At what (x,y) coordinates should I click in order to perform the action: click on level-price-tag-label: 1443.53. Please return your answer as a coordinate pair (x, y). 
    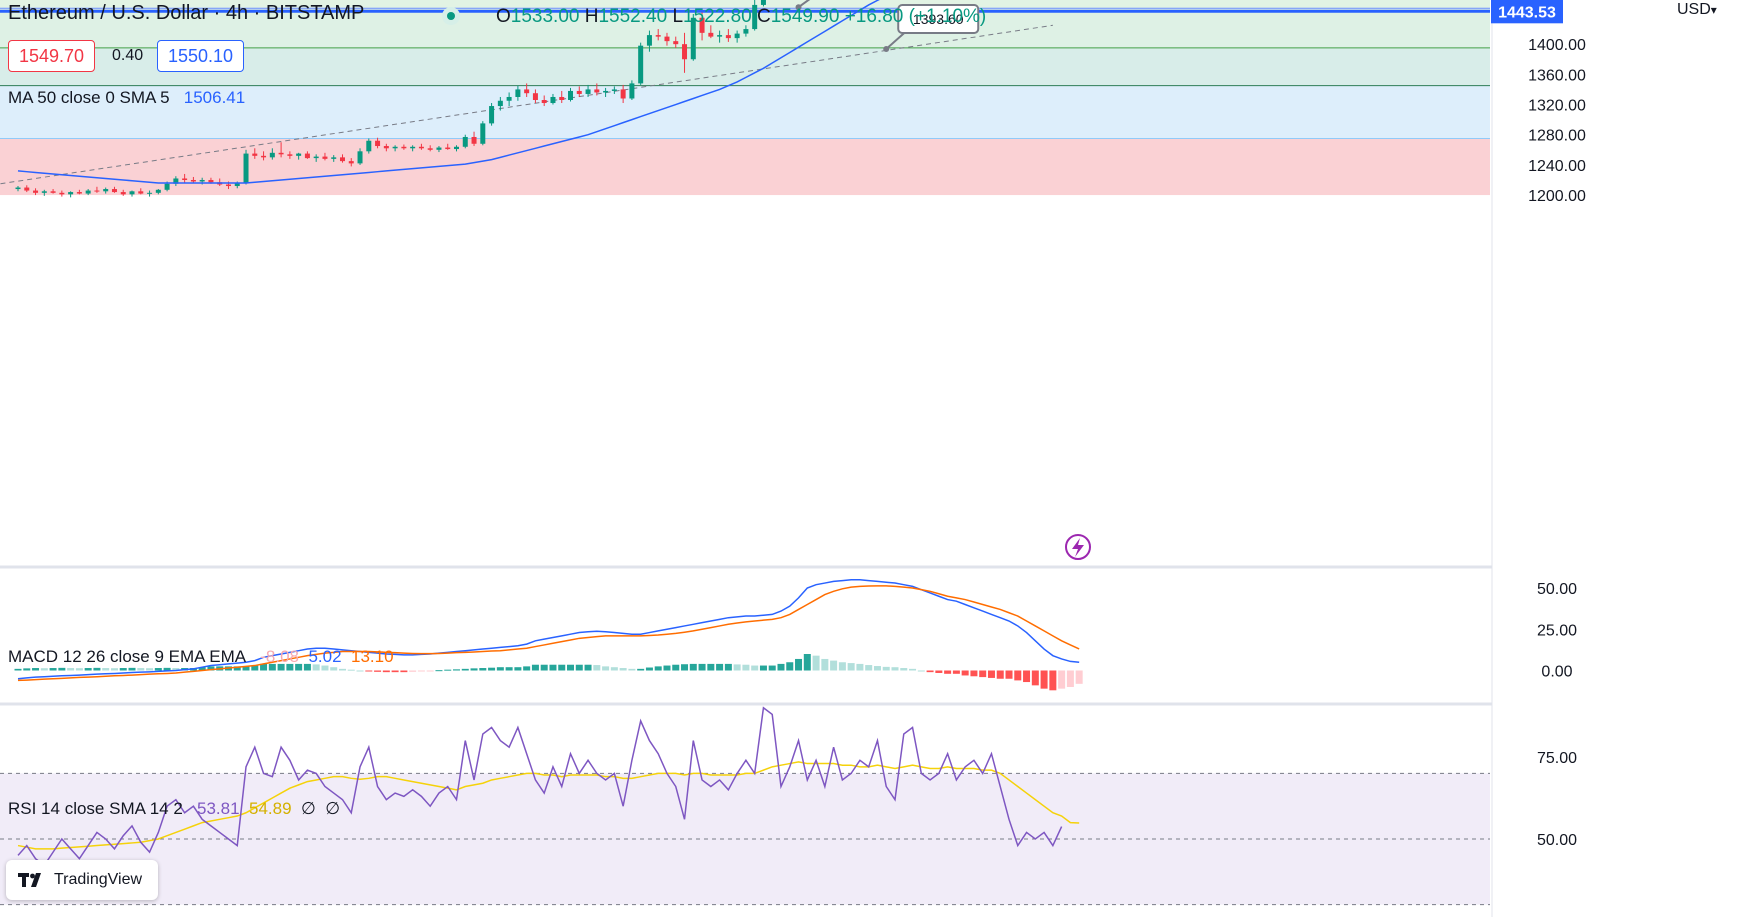
    Looking at the image, I should click on (1527, 12).